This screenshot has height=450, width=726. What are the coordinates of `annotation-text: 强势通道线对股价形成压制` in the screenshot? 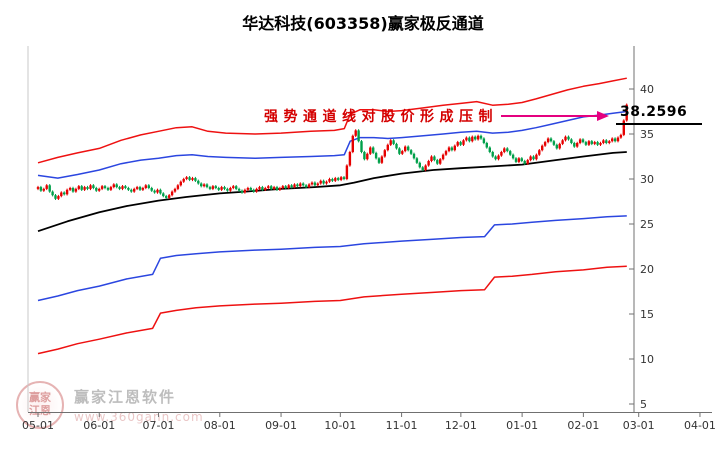 It's located at (381, 117).